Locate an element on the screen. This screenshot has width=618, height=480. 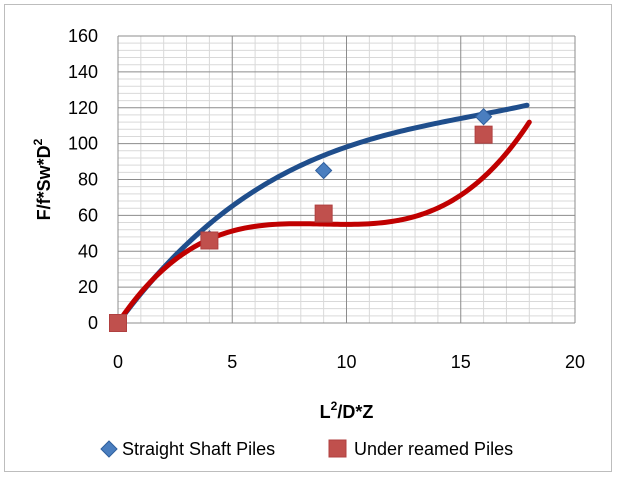
y-tick-label: 100 is located at coordinates (83, 144).